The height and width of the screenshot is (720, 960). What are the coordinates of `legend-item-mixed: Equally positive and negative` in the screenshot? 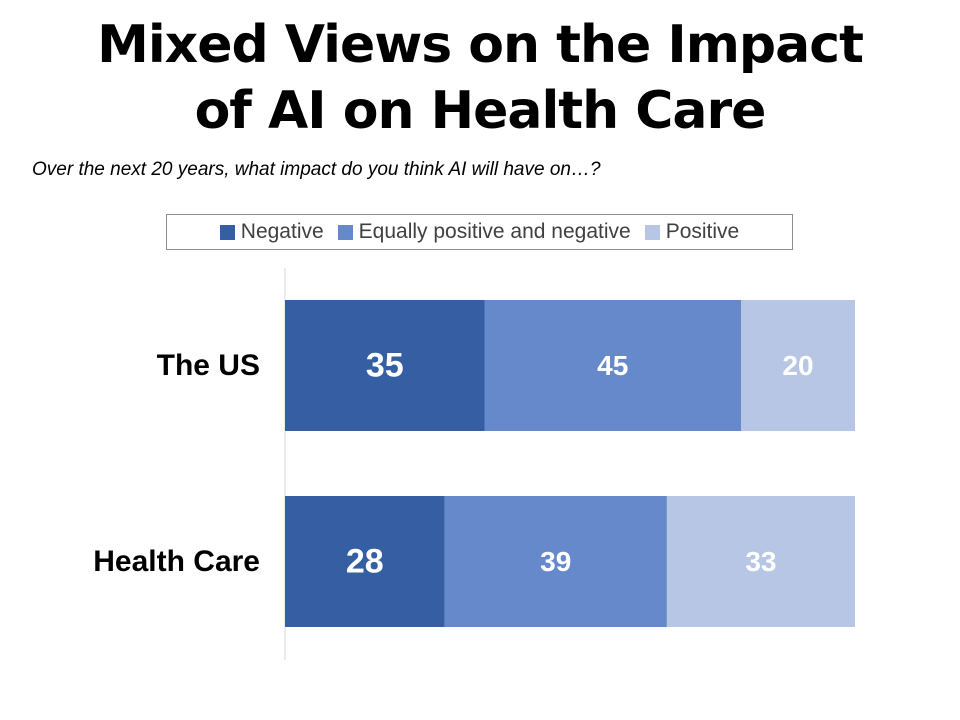 It's located at (484, 232).